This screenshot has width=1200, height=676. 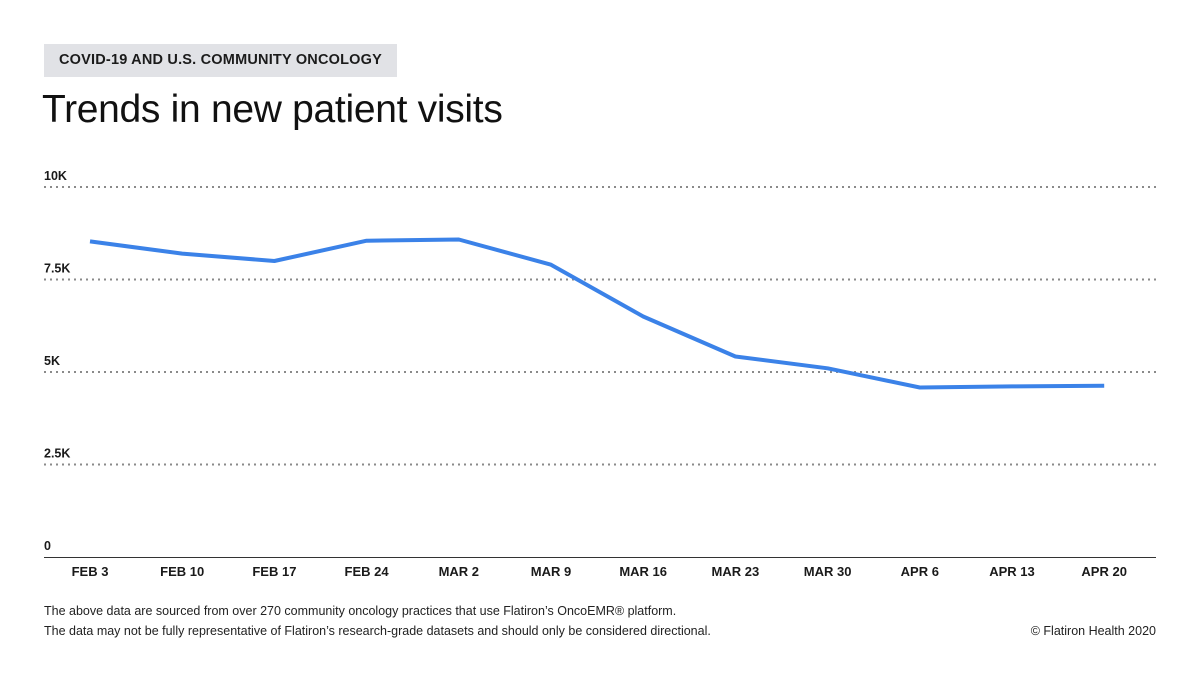 I want to click on x-tick-label: APR 6, so click(x=920, y=571).